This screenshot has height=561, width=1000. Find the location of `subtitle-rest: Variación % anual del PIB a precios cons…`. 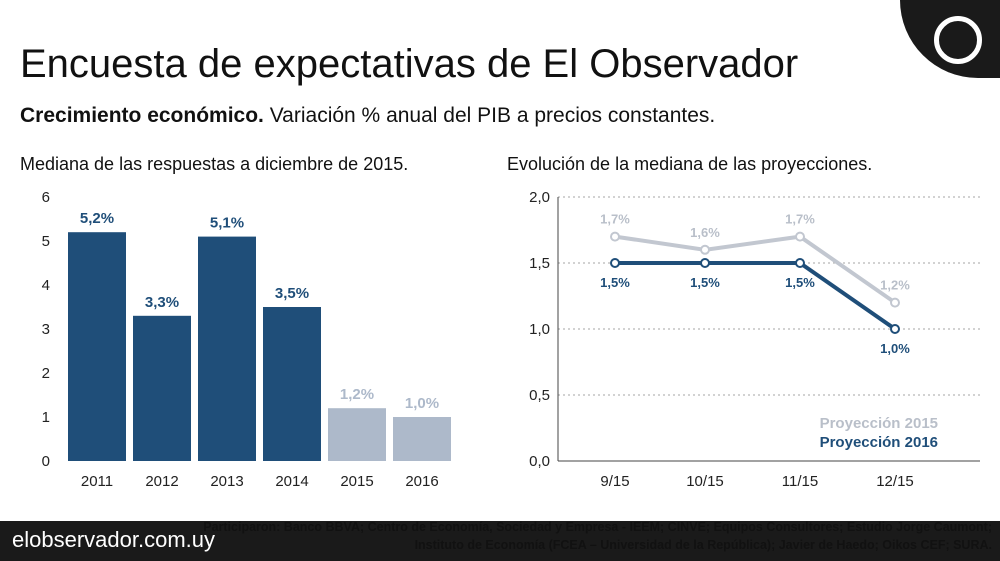

subtitle-rest: Variación % anual del PIB a precios cons… is located at coordinates (492, 115).